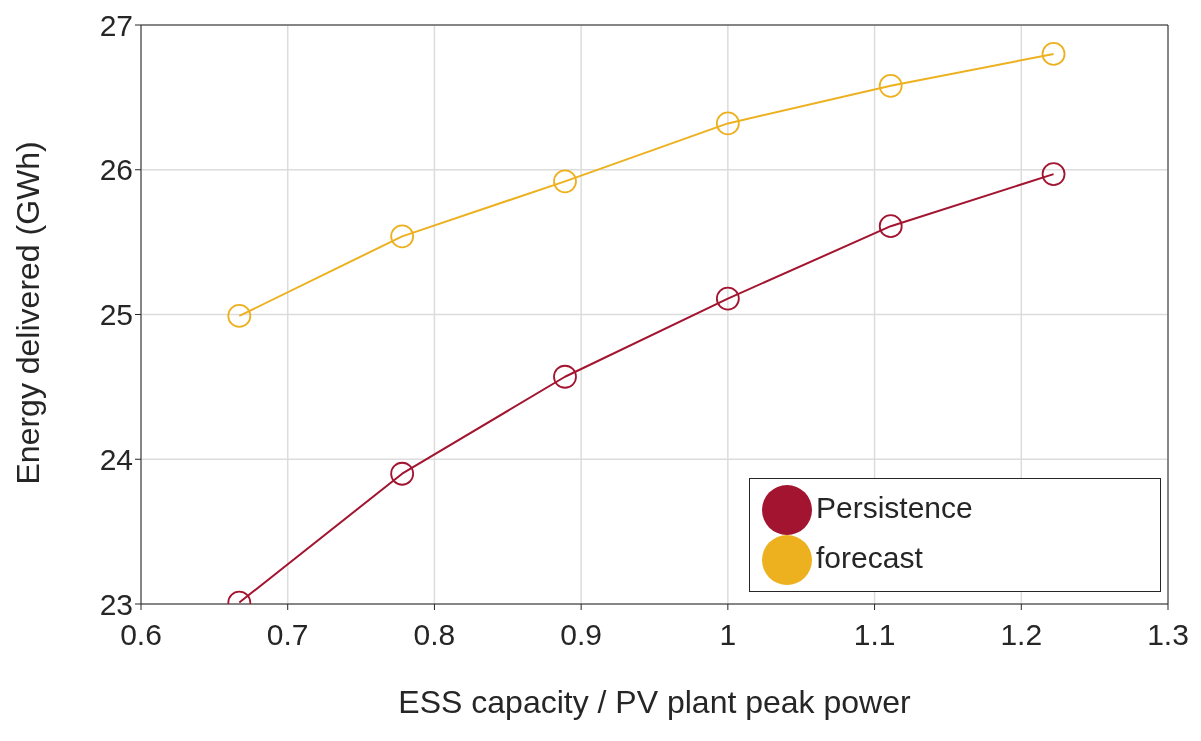  What do you see at coordinates (28, 313) in the screenshot?
I see `y-axis-title: Energy delivered (GWh)` at bounding box center [28, 313].